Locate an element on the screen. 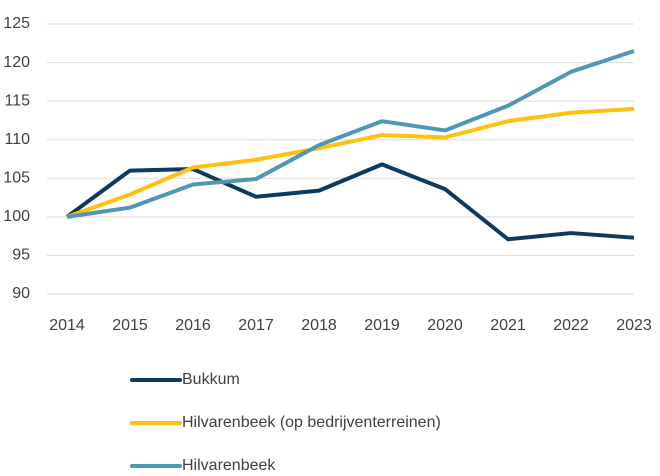 The height and width of the screenshot is (476, 660). x-tick-label: 2015 is located at coordinates (130, 325).